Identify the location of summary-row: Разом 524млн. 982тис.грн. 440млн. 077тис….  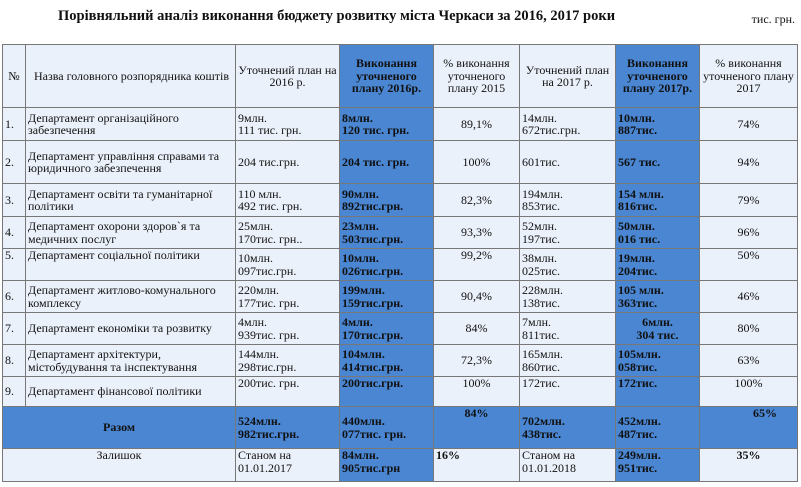
(400, 427).